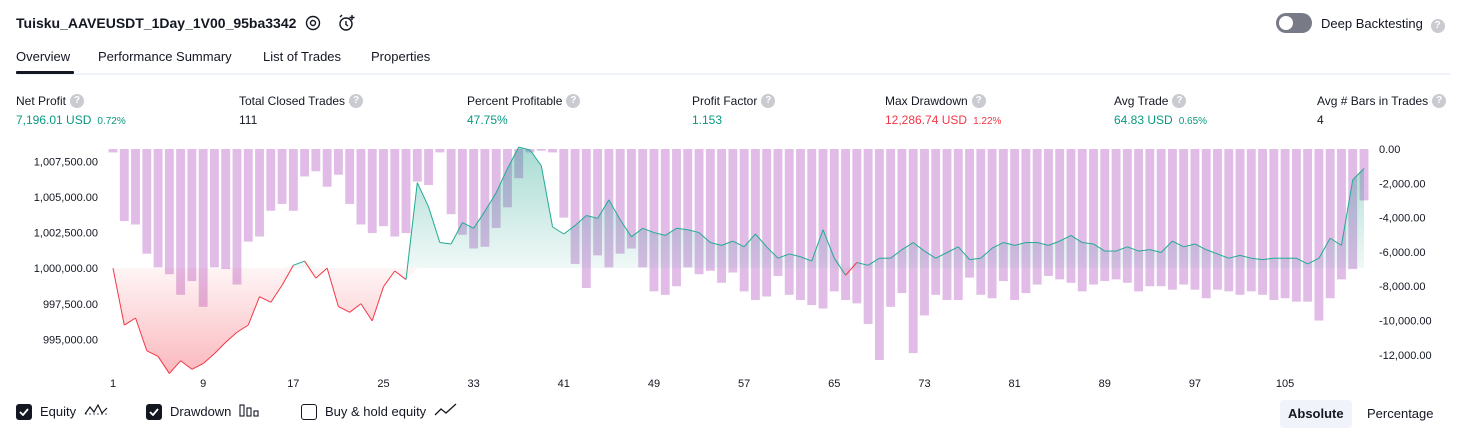 The image size is (1466, 438). What do you see at coordinates (1400, 413) in the screenshot?
I see `percentage-button: Percentage` at bounding box center [1400, 413].